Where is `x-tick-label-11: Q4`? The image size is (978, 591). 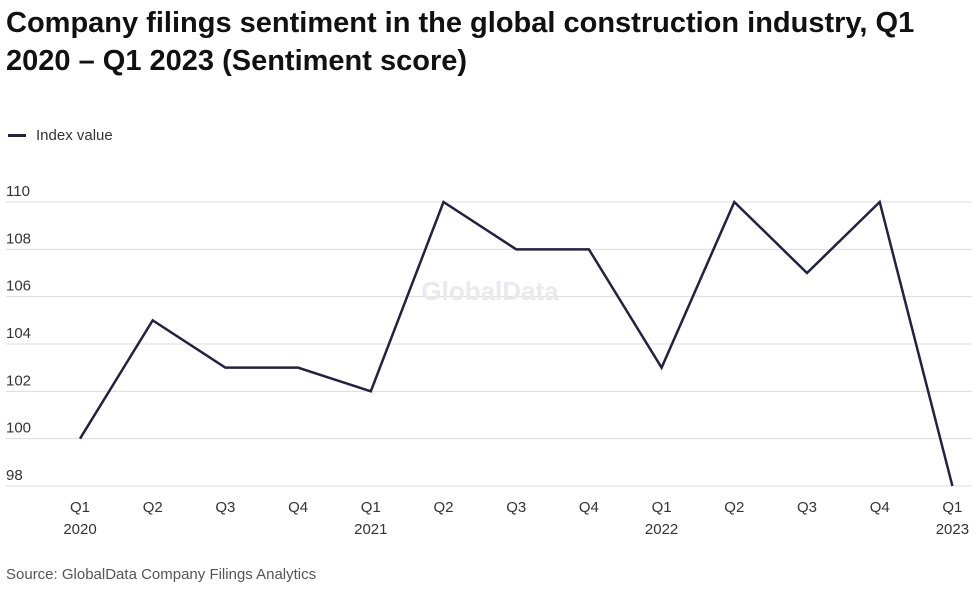 x-tick-label-11: Q4 is located at coordinates (880, 507).